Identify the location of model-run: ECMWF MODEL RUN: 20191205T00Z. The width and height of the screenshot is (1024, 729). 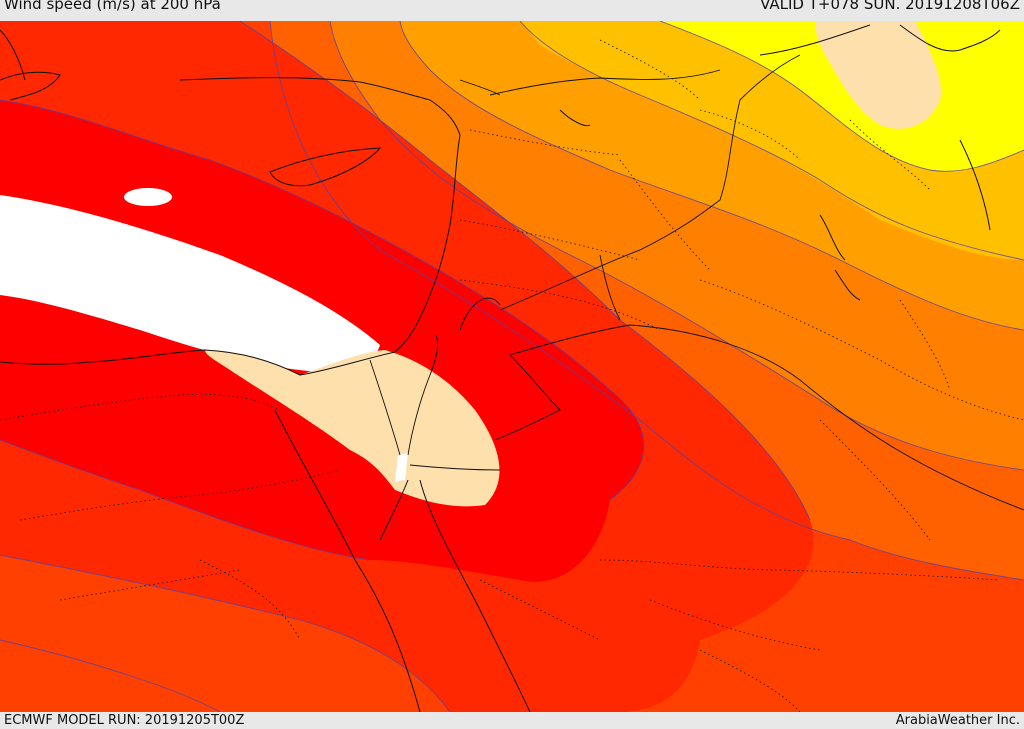
(124, 720).